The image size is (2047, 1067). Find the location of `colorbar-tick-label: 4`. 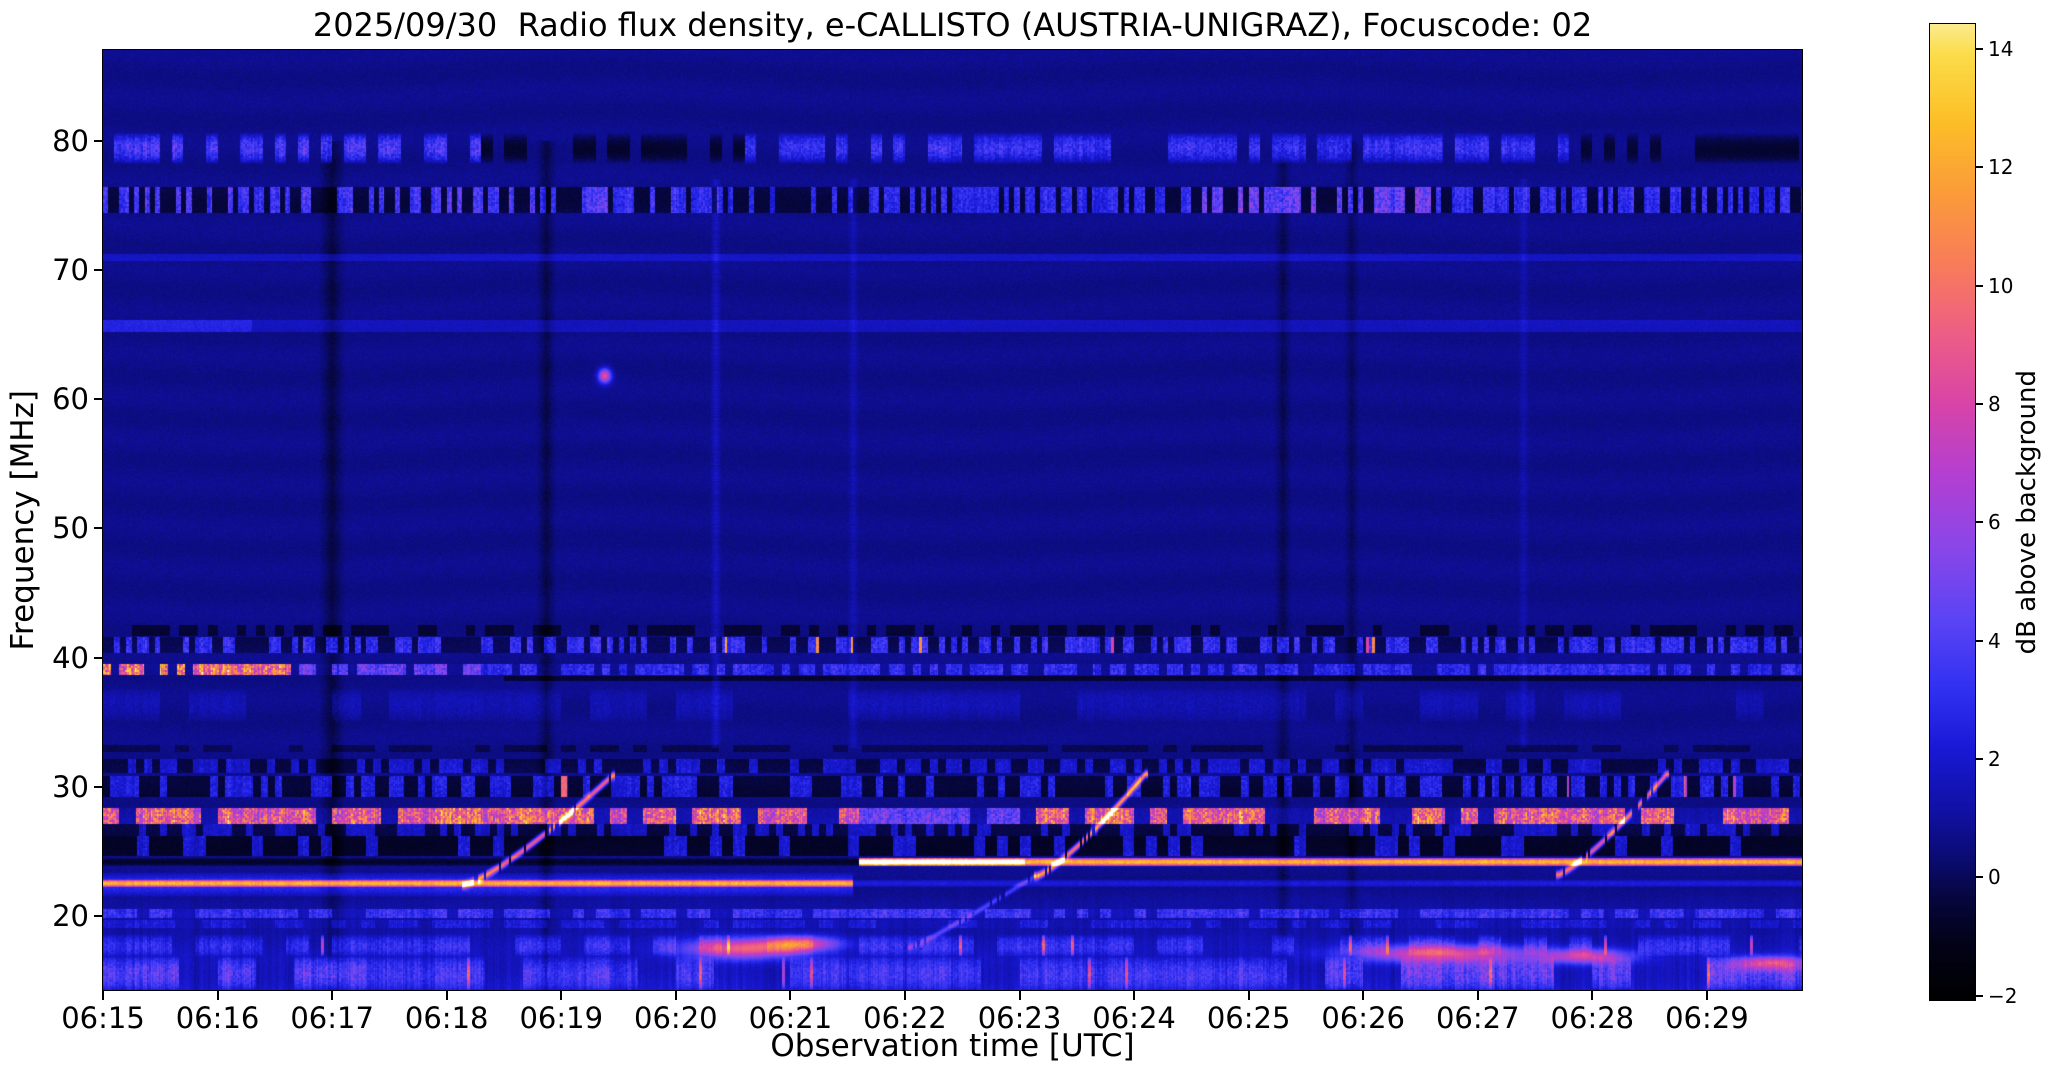

colorbar-tick-label: 4 is located at coordinates (1994, 640).